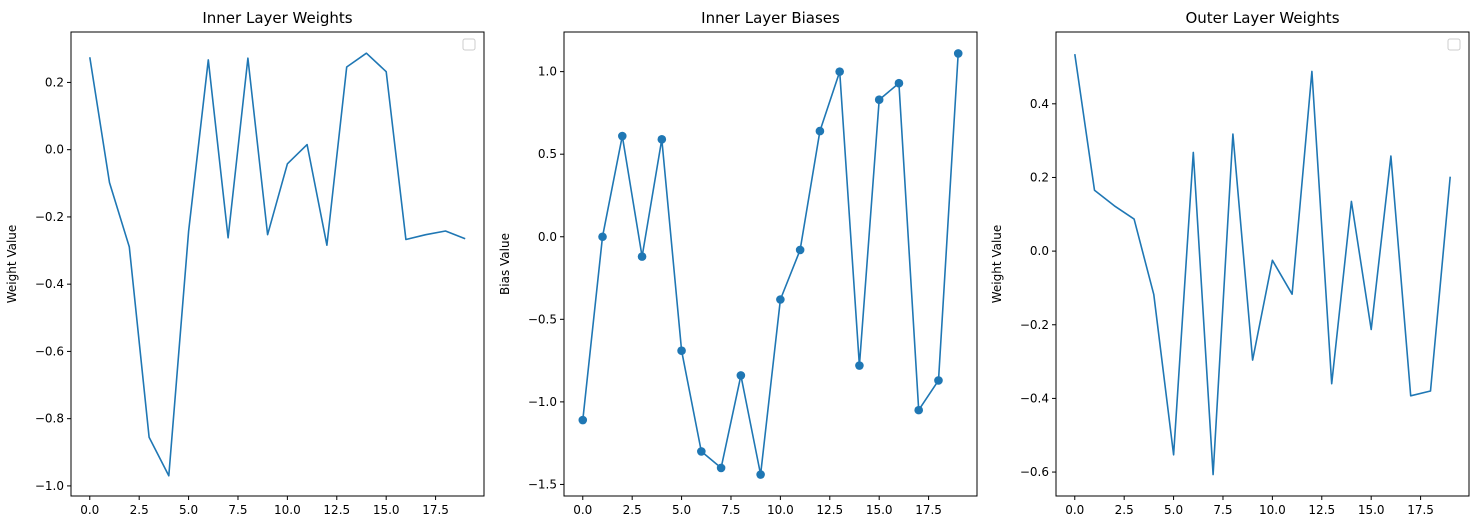 The image size is (1477, 528). I want to click on y-axis-label: Bias Value, so click(505, 264).